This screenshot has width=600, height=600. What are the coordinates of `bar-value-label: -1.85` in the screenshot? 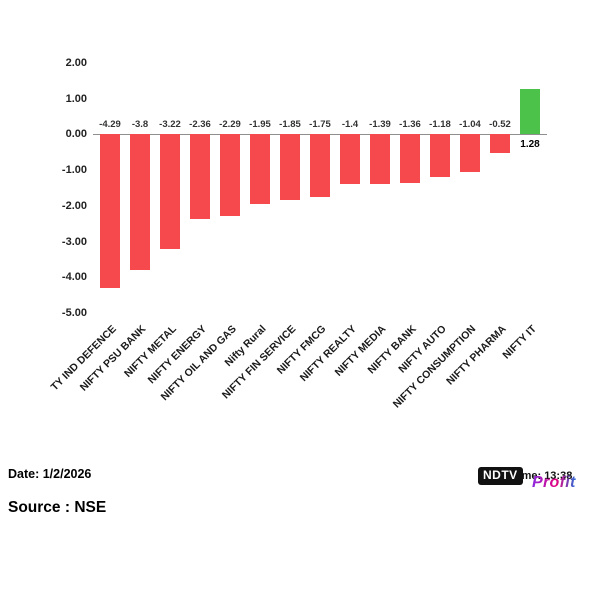 It's located at (290, 125).